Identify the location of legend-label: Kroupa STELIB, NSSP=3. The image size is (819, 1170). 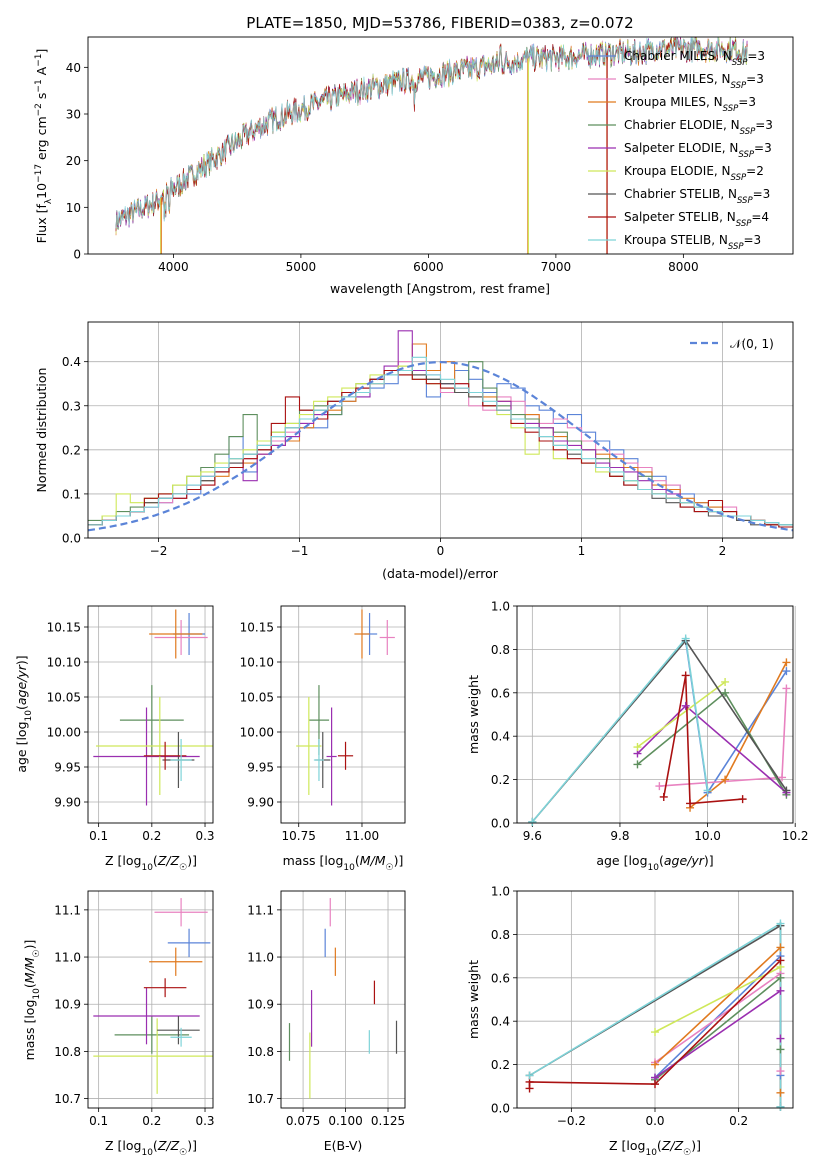
(692, 242).